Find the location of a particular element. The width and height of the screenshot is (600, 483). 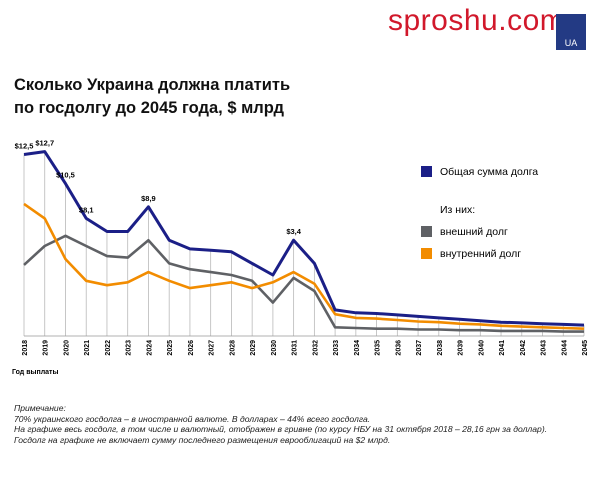

x-tick-2024: 2024 is located at coordinates (149, 348).